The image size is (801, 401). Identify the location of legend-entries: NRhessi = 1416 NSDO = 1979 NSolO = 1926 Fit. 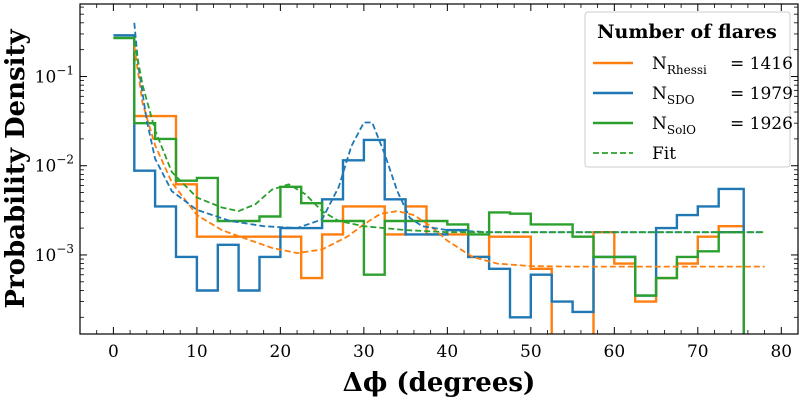
(693, 109).